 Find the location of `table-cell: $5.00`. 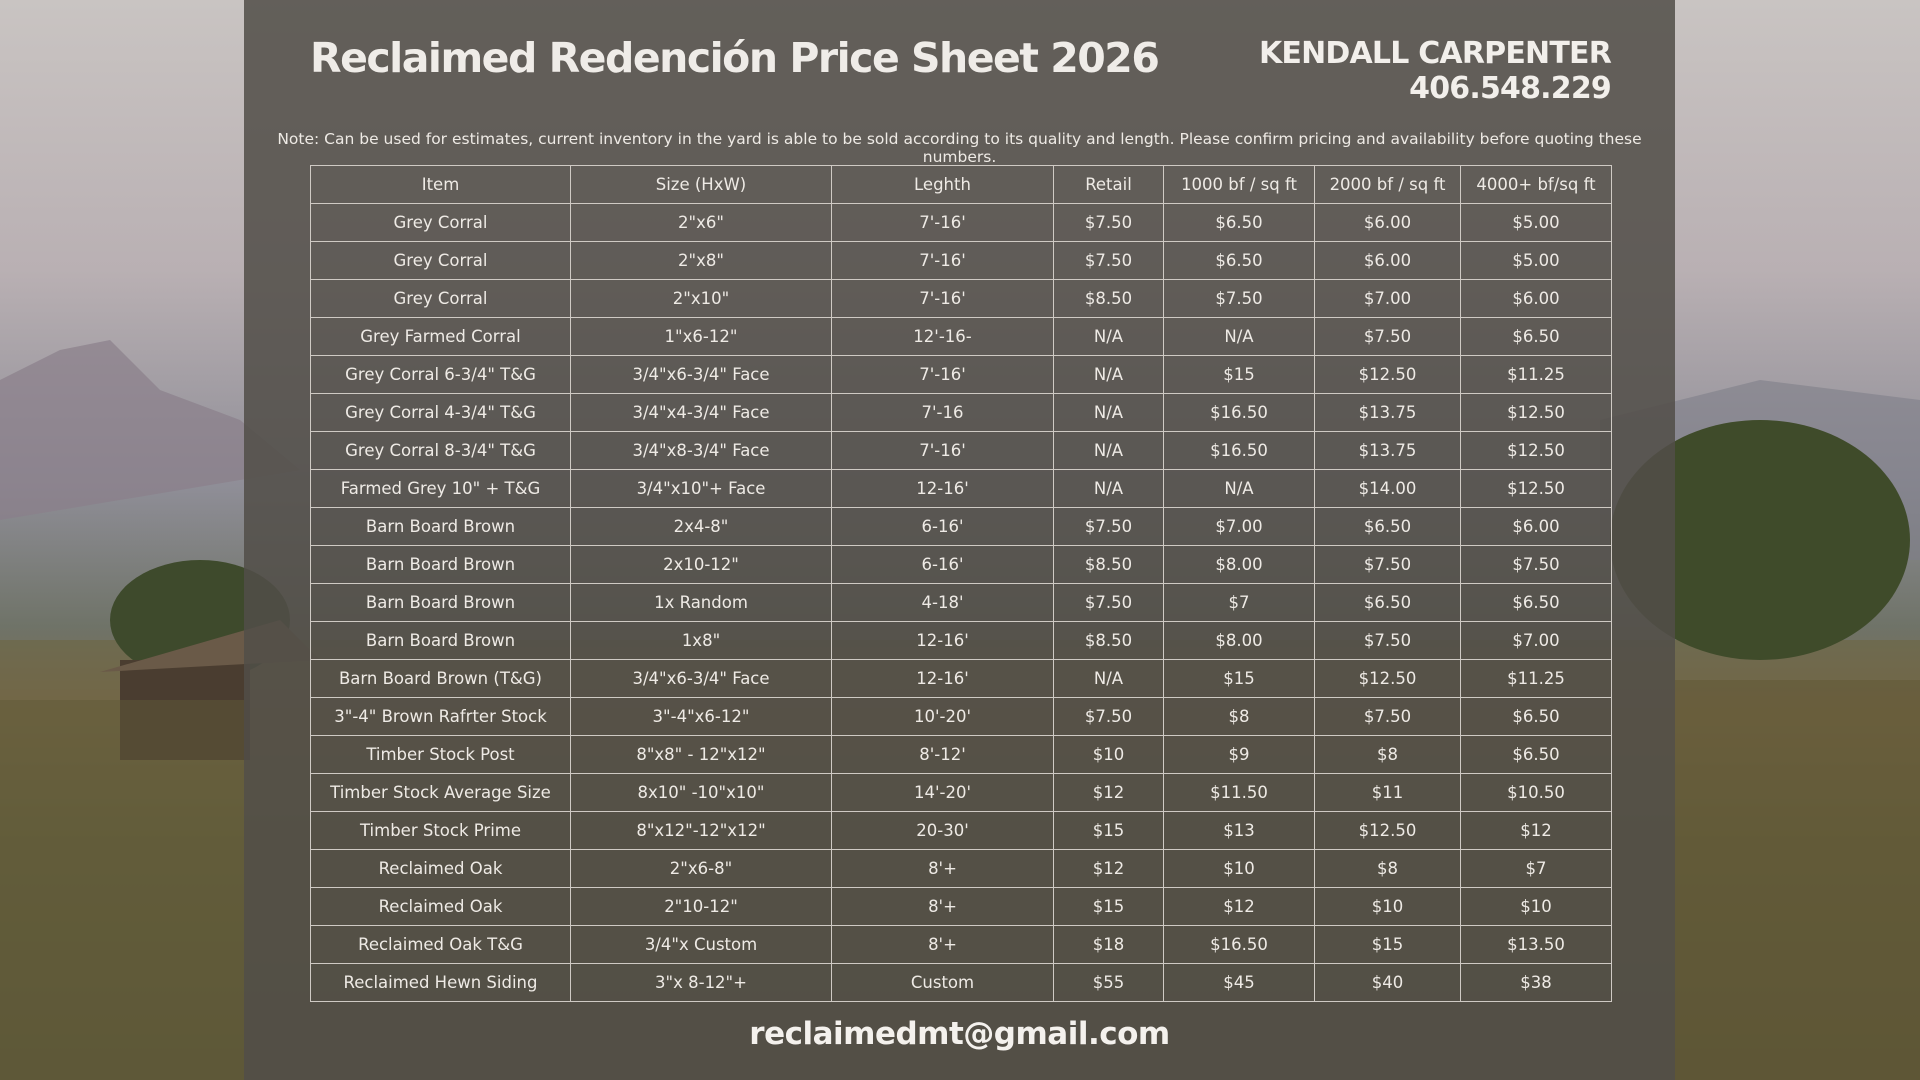

table-cell: $5.00 is located at coordinates (1536, 222).